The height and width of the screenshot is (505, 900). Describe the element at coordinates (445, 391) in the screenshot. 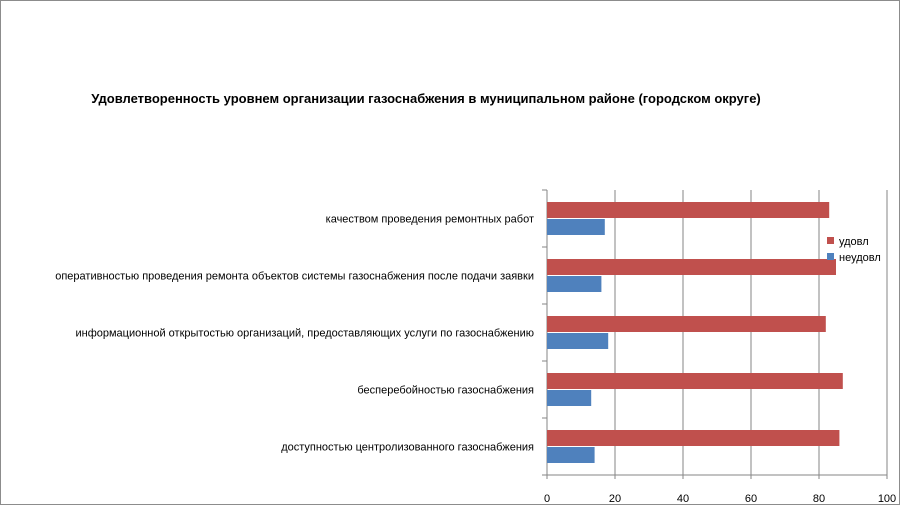

I see `category-label: бесперебойностью газоснабжения` at that location.